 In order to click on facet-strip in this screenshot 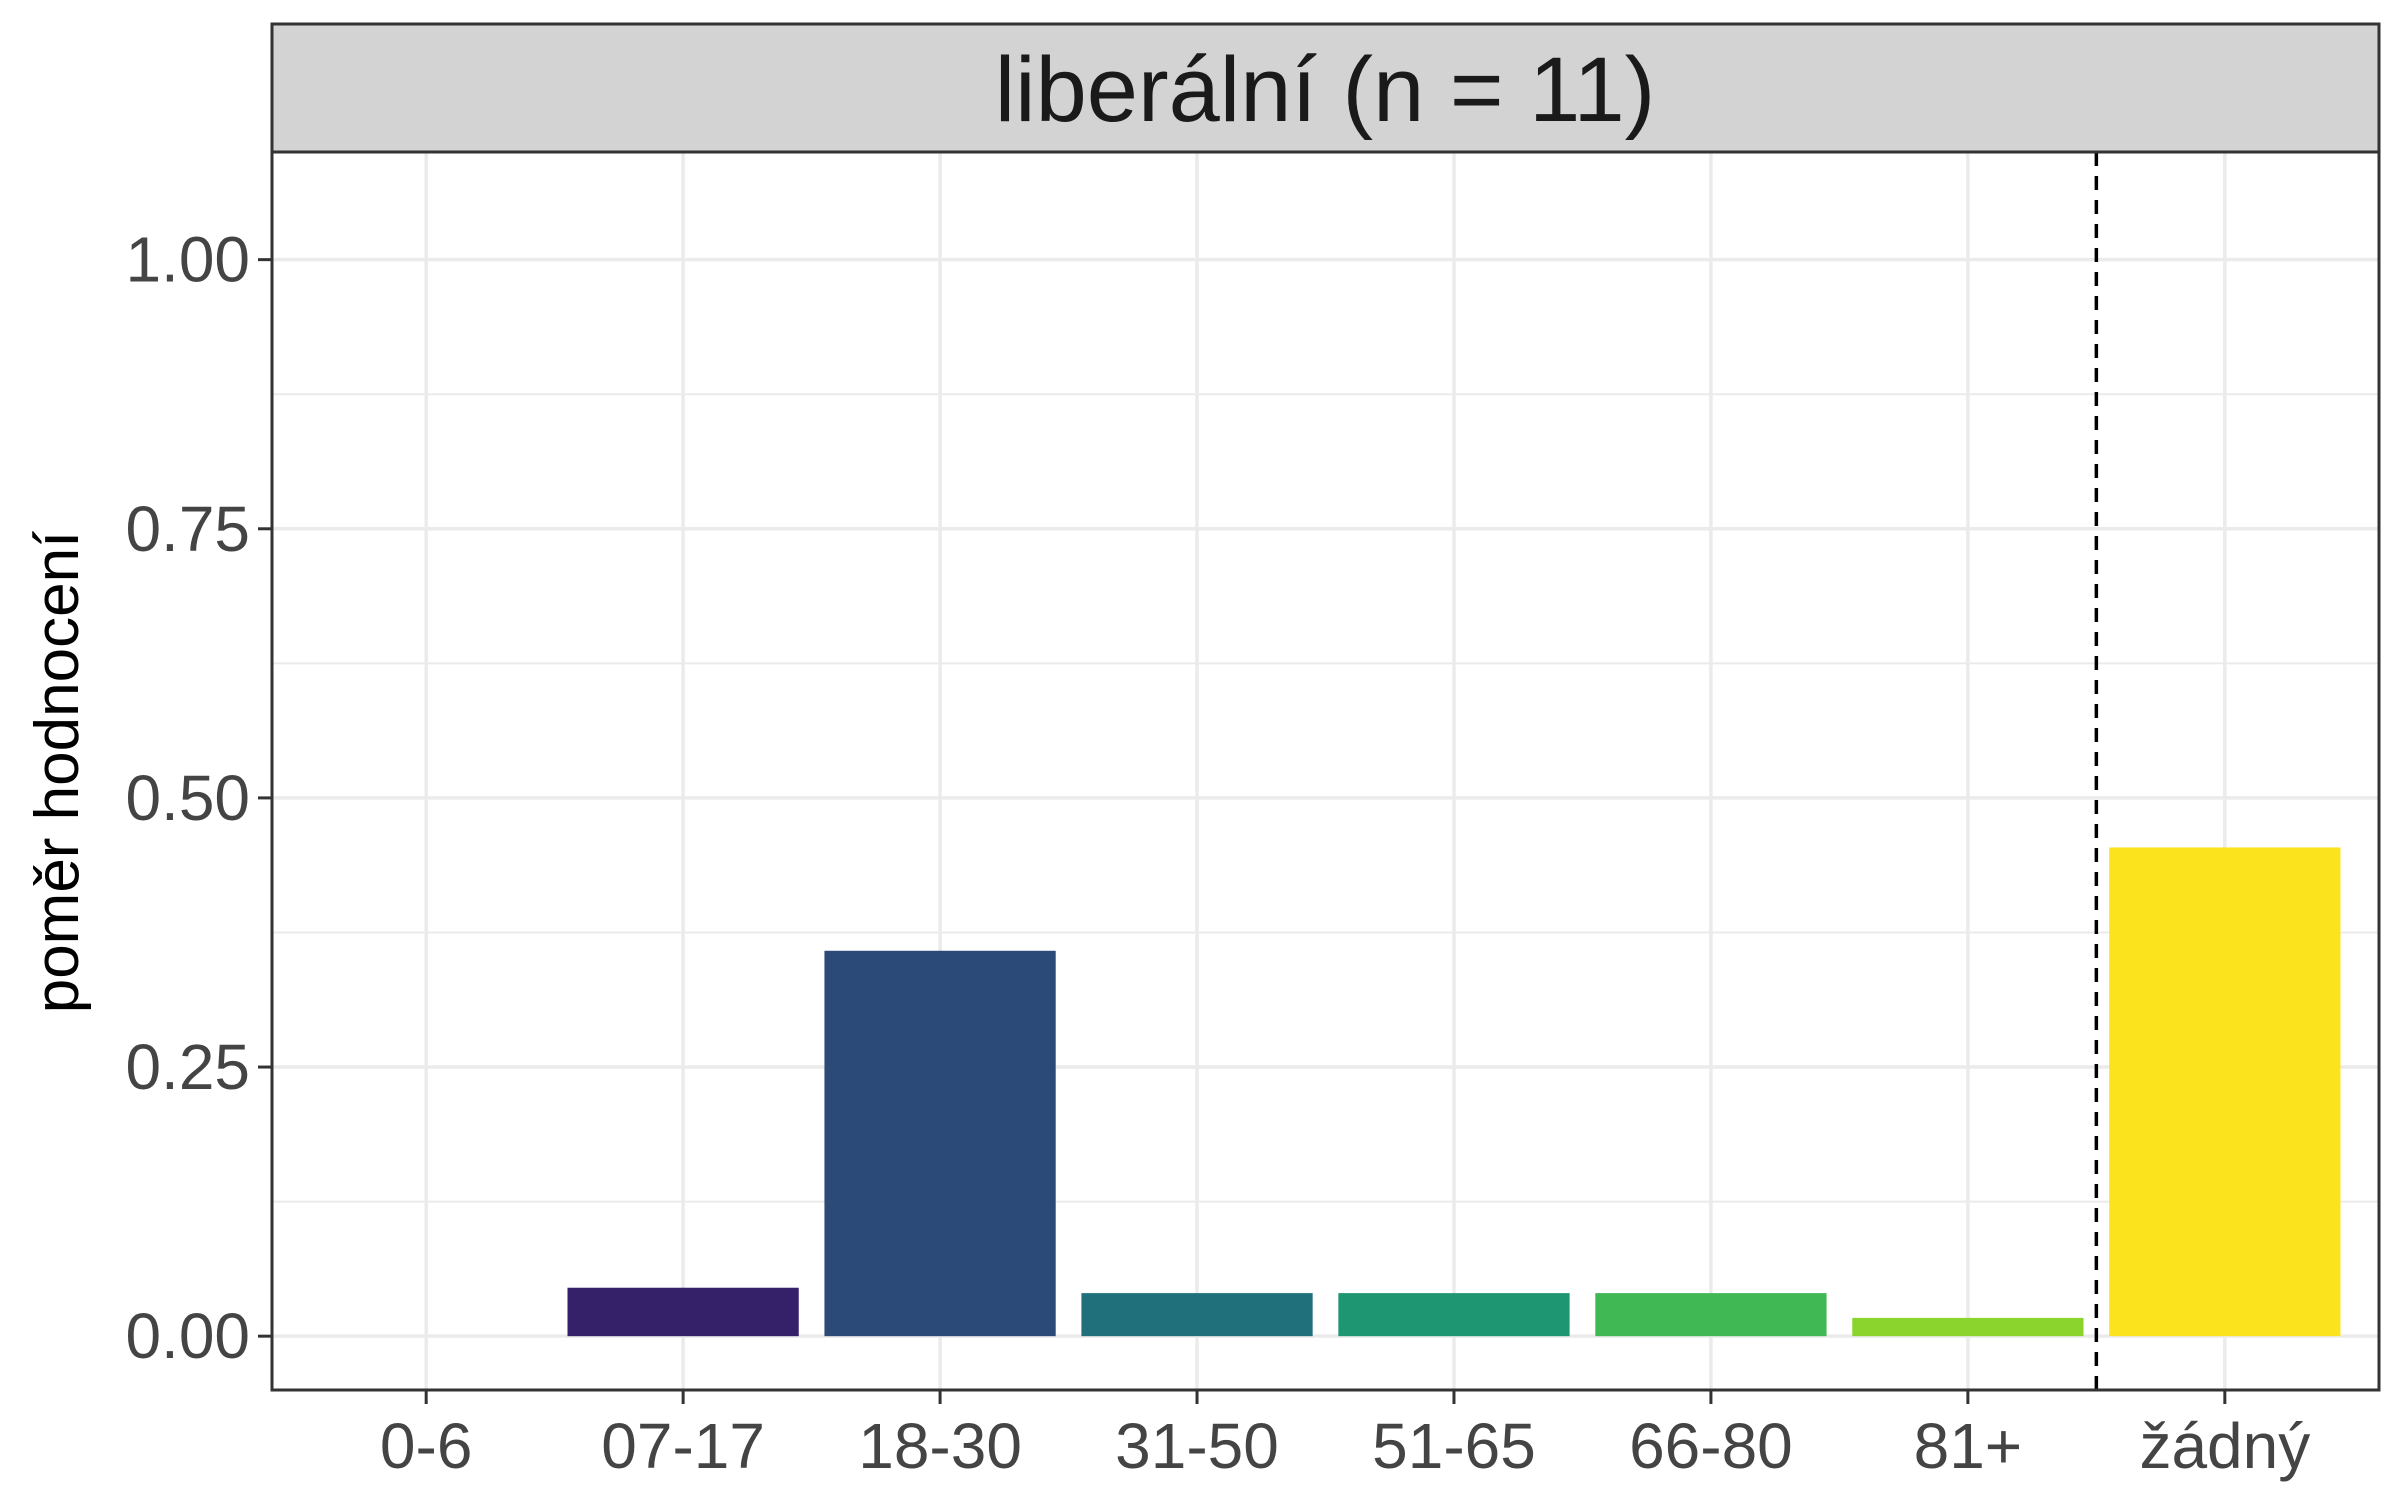, I will do `click(1325, 88)`.